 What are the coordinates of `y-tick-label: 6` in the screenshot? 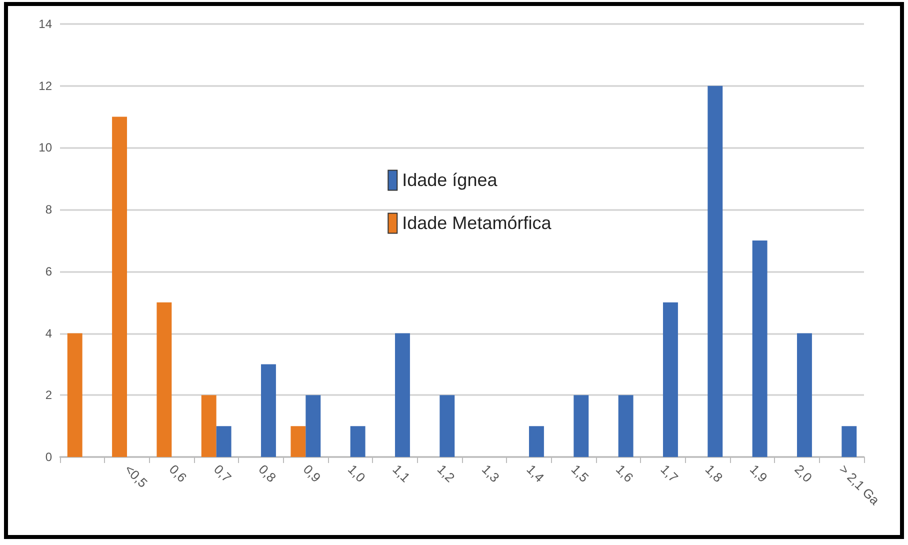 It's located at (48, 271).